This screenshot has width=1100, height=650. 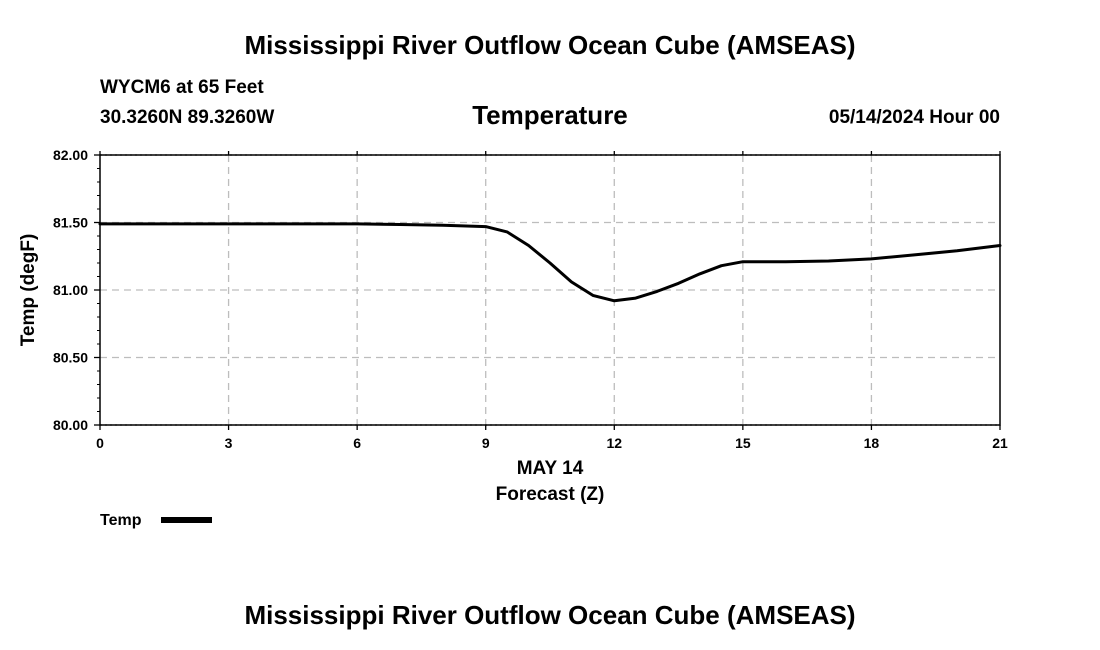 I want to click on y-tick-label: 82.00, so click(x=70, y=155).